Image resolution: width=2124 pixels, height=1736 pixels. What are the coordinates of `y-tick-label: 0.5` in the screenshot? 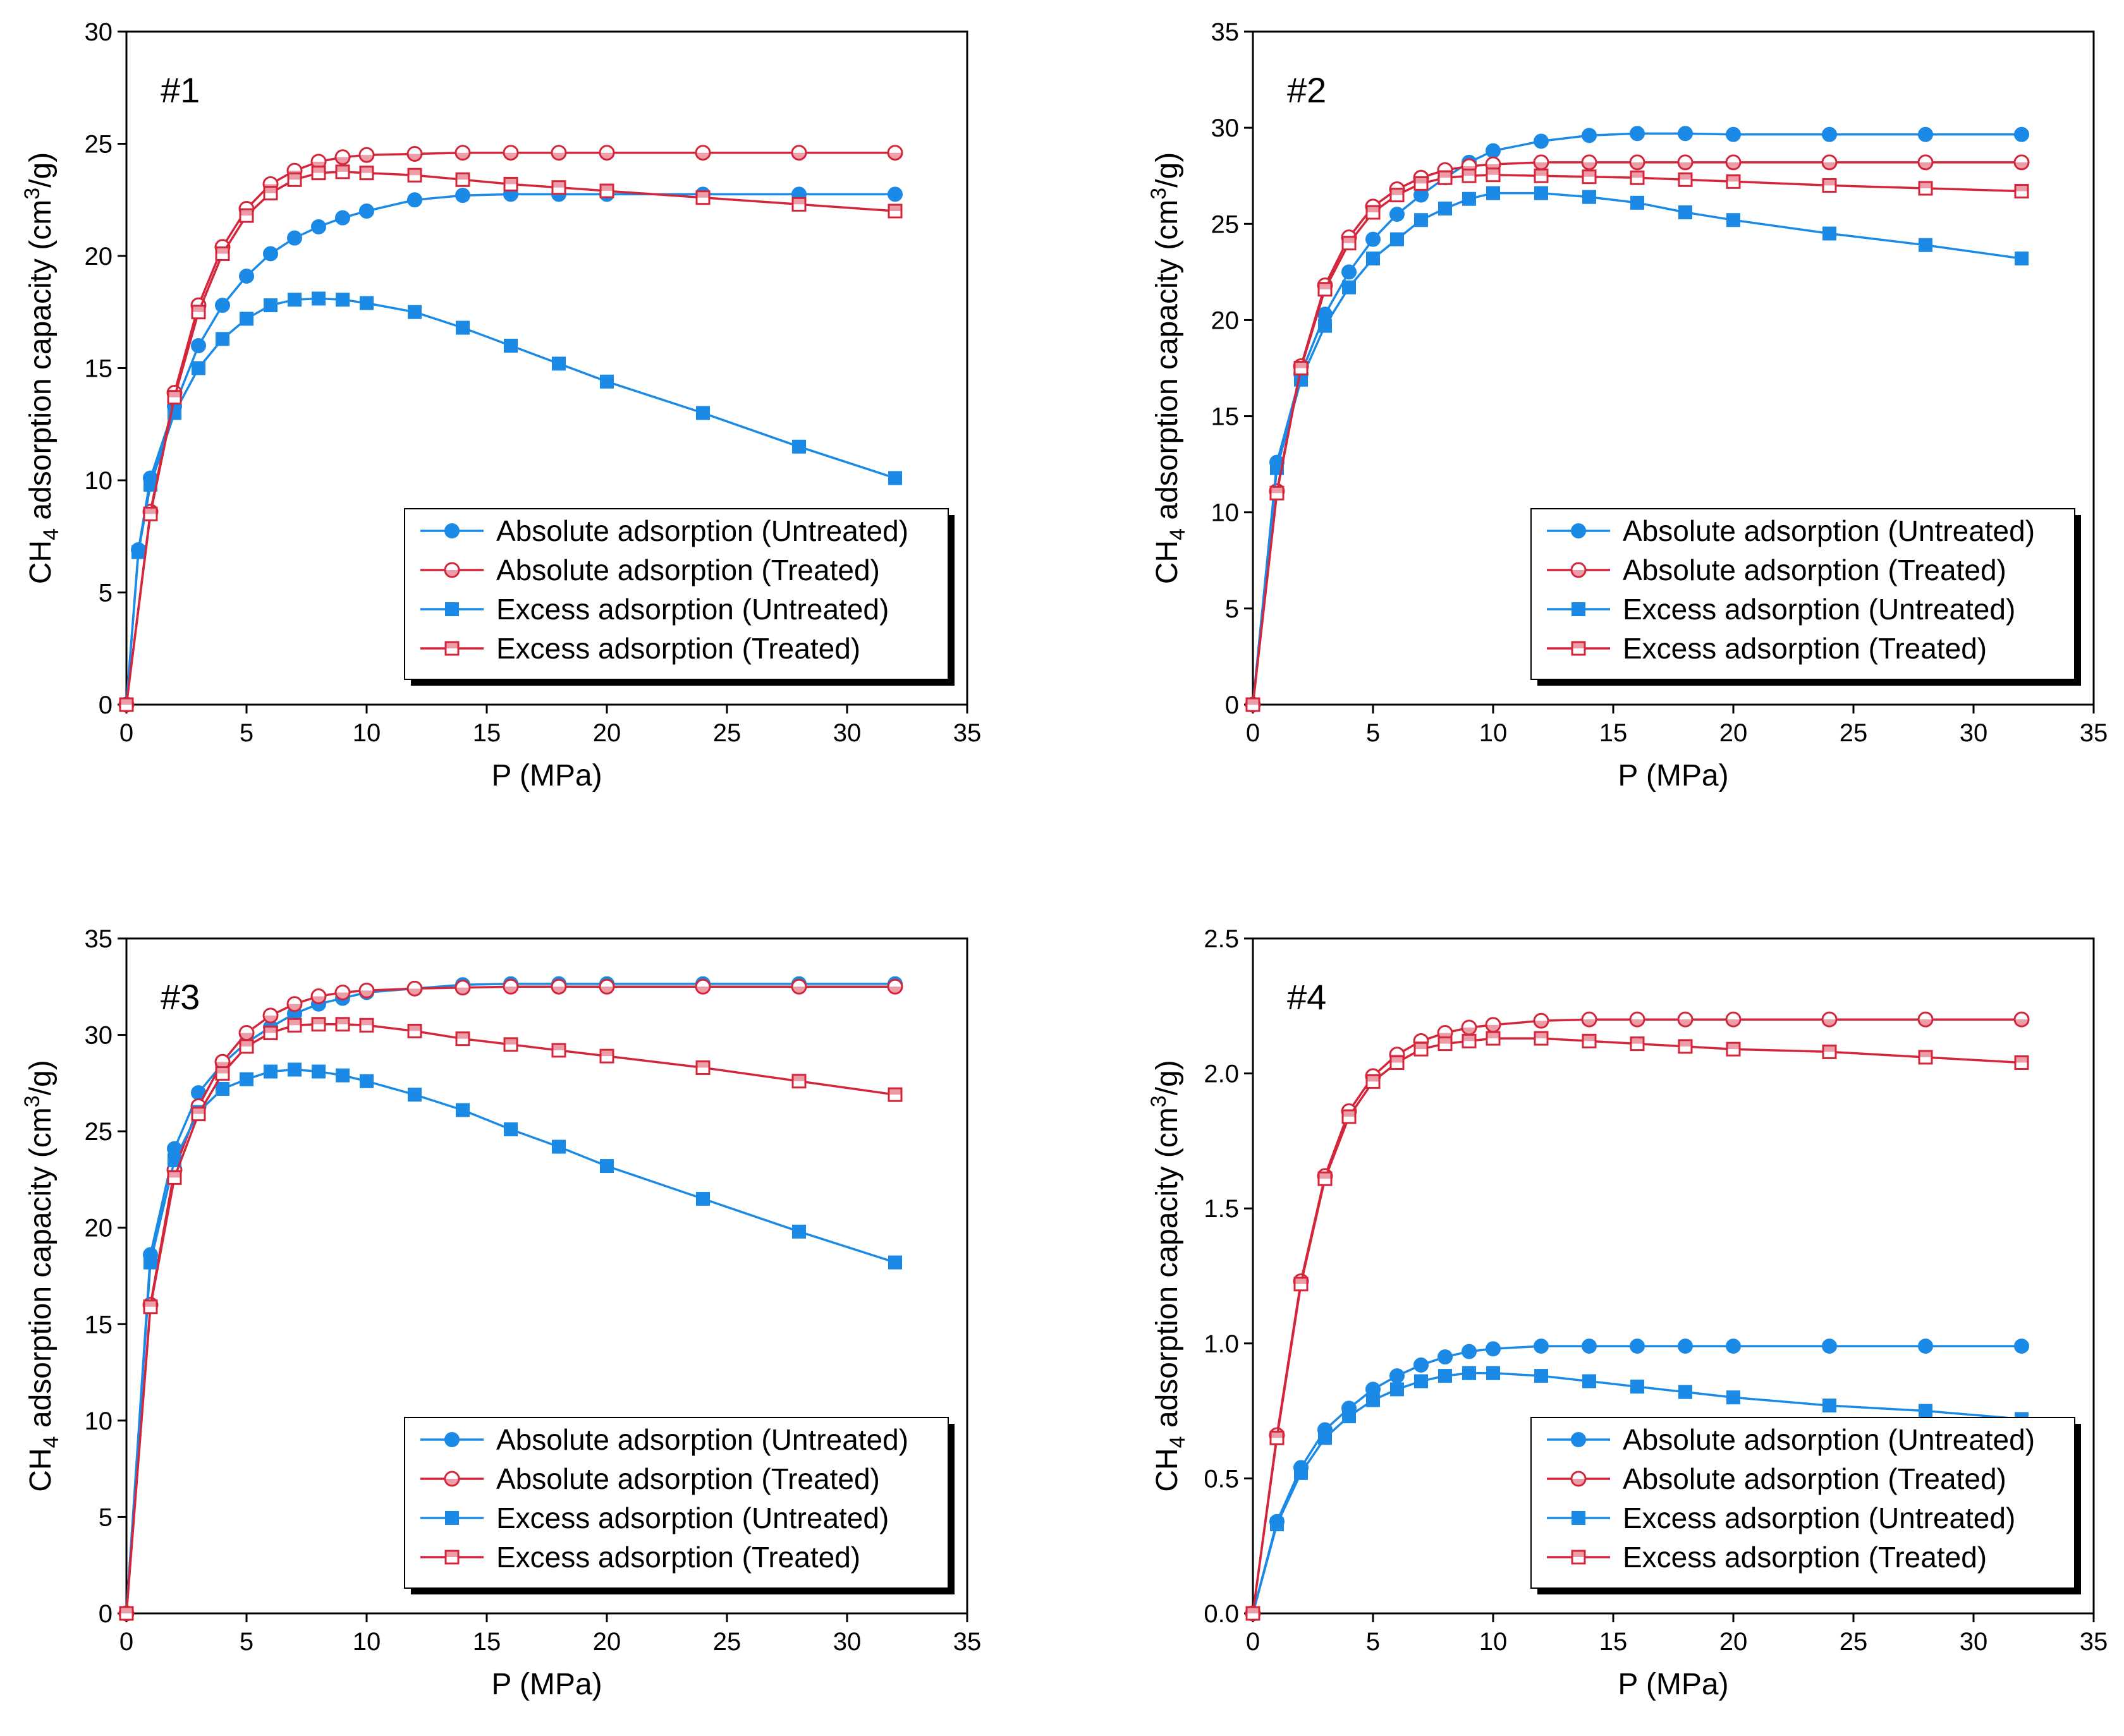 It's located at (1221, 1479).